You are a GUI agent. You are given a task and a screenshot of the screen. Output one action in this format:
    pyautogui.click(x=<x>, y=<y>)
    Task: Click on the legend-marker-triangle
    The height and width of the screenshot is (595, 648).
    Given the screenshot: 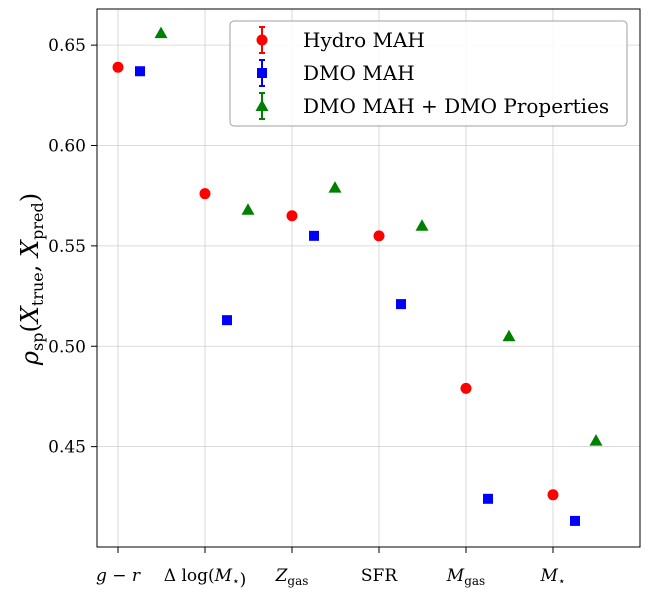 What is the action you would take?
    pyautogui.click(x=262, y=105)
    